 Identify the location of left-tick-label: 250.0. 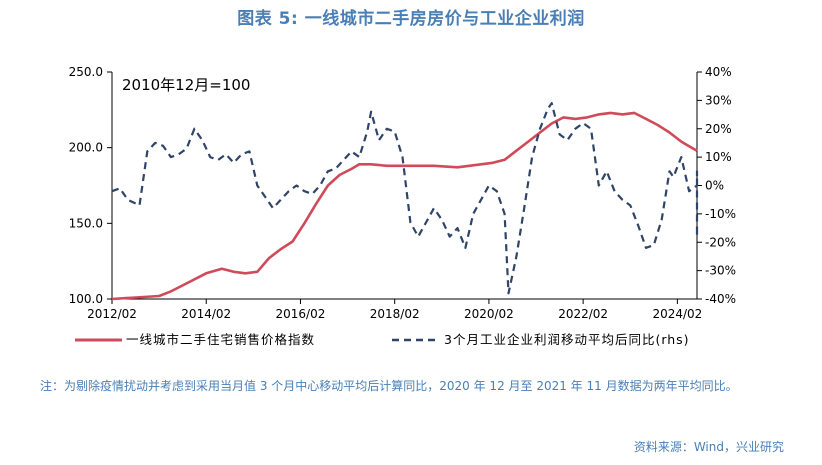
(86, 72).